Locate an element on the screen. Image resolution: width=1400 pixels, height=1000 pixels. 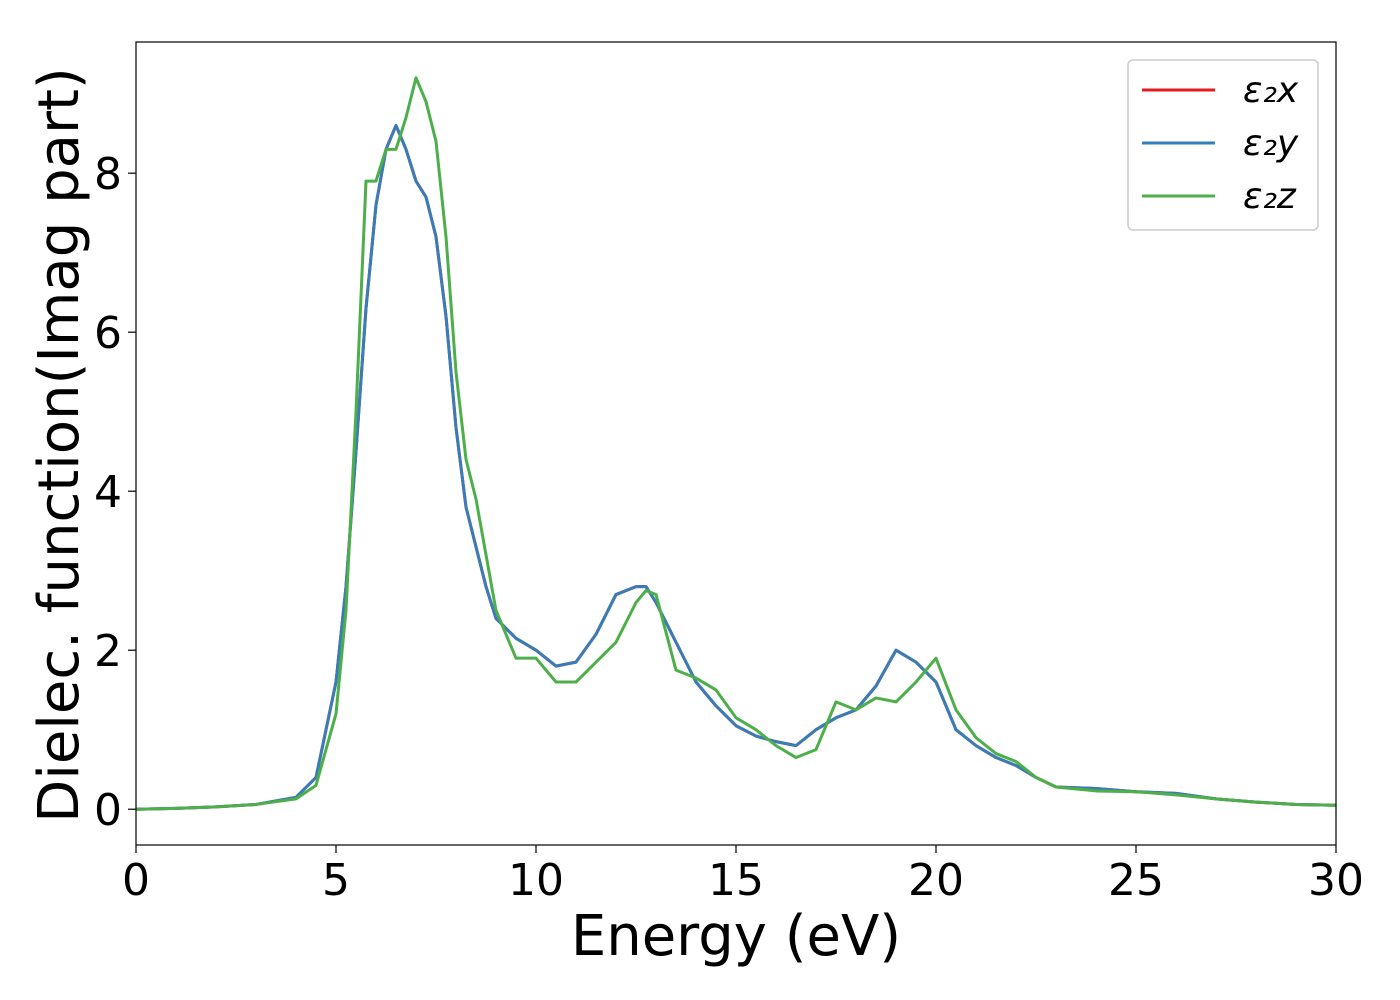
legend-label: ε₂z is located at coordinates (1270, 196).